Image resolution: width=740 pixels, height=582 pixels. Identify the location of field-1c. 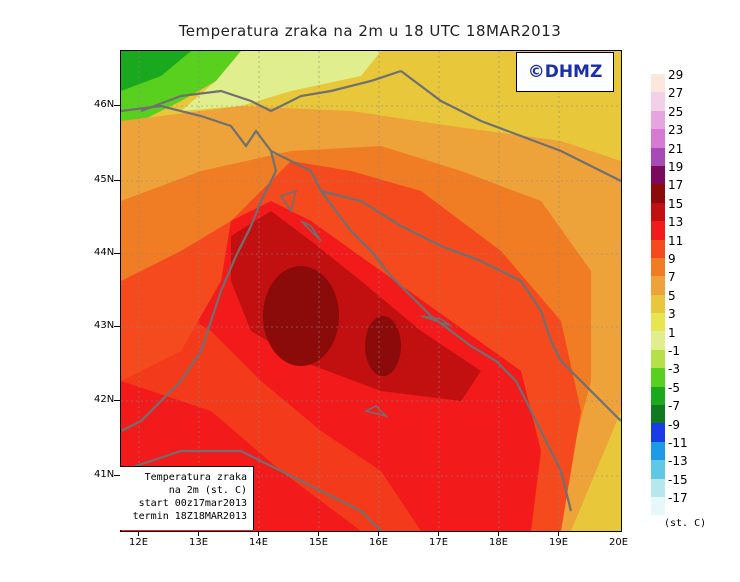
(281, 81).